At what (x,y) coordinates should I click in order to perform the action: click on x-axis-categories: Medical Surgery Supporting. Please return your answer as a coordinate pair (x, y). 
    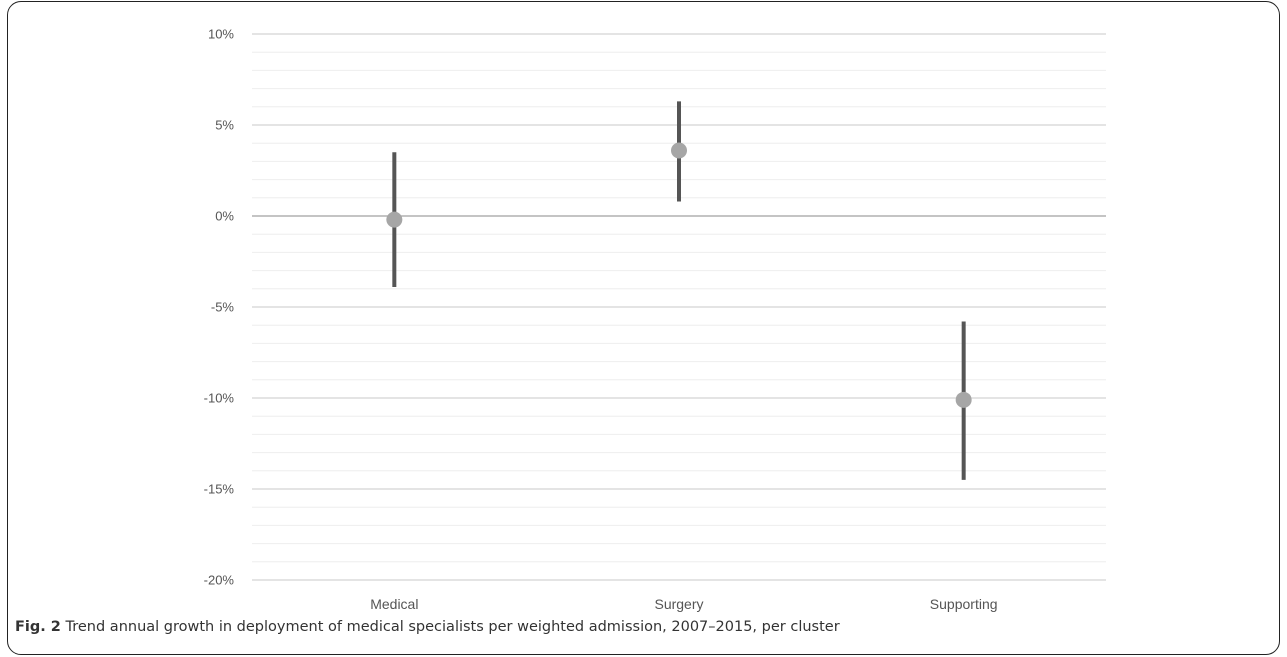
    Looking at the image, I should click on (683, 604).